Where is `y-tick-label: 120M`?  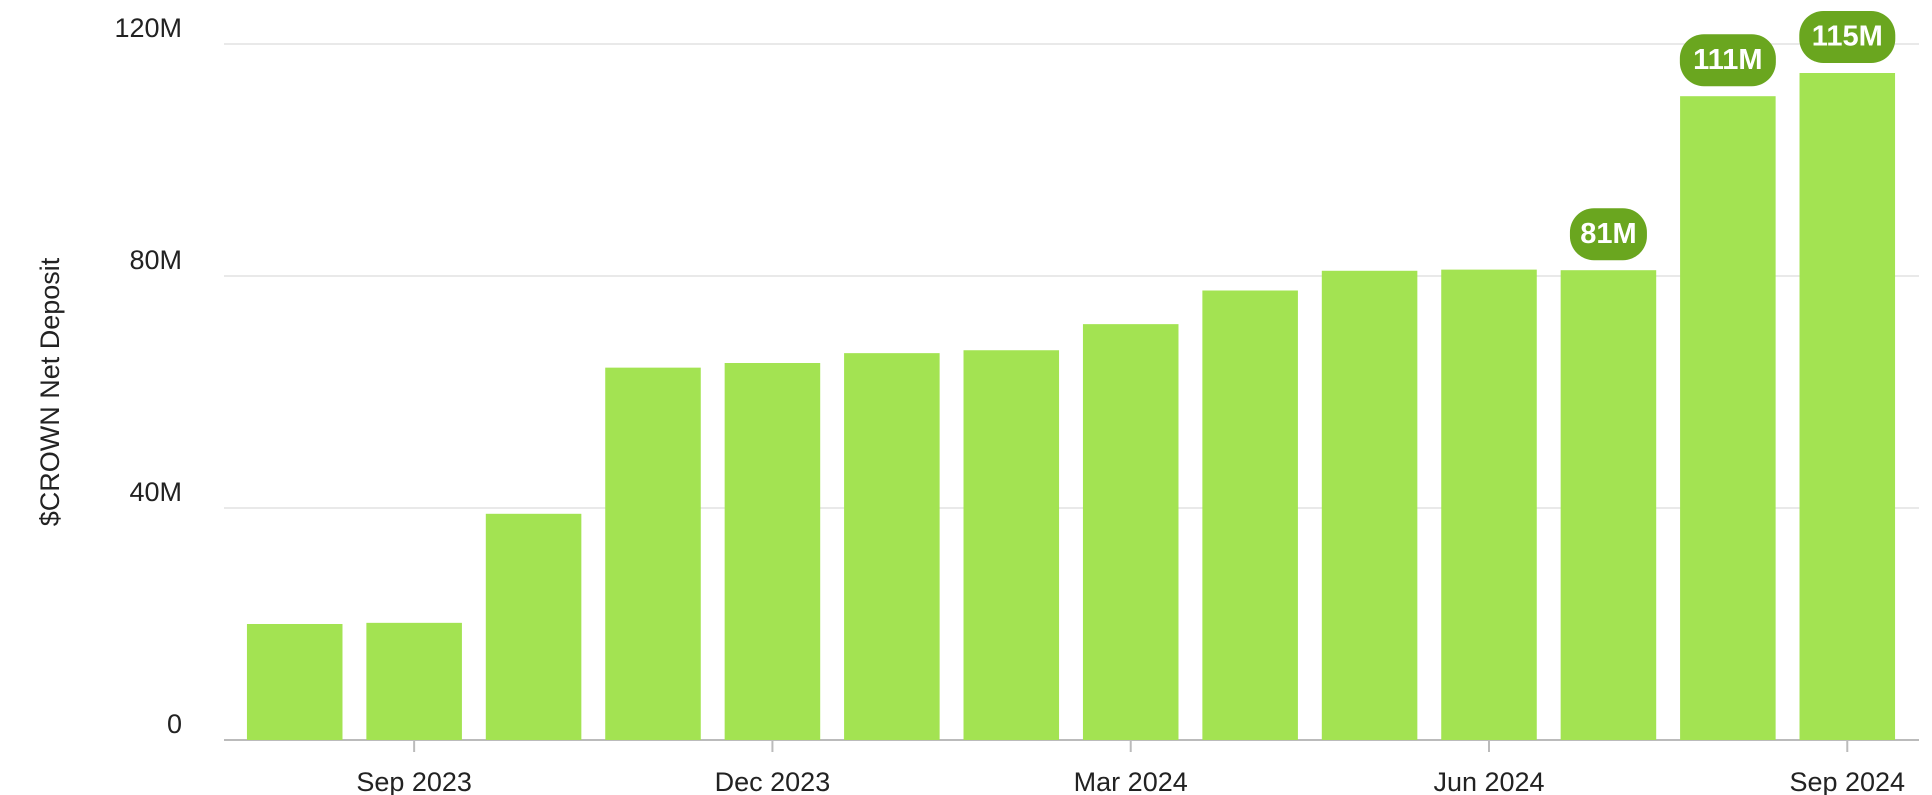 y-tick-label: 120M is located at coordinates (148, 28).